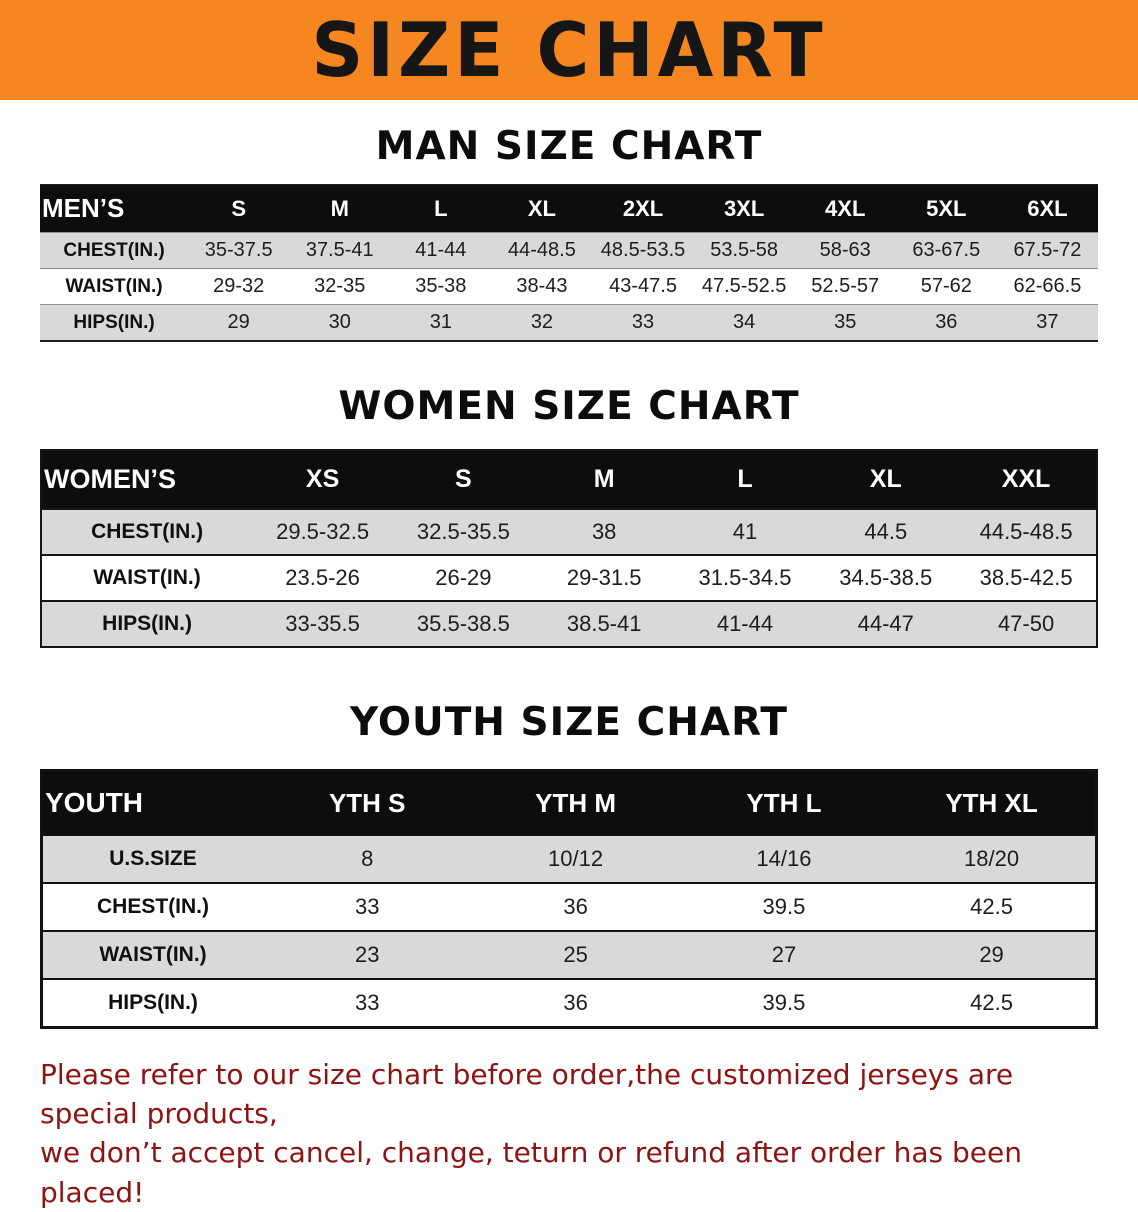 The width and height of the screenshot is (1138, 1212). Describe the element at coordinates (845, 208) in the screenshot. I see `size-column-header: 4XL` at that location.